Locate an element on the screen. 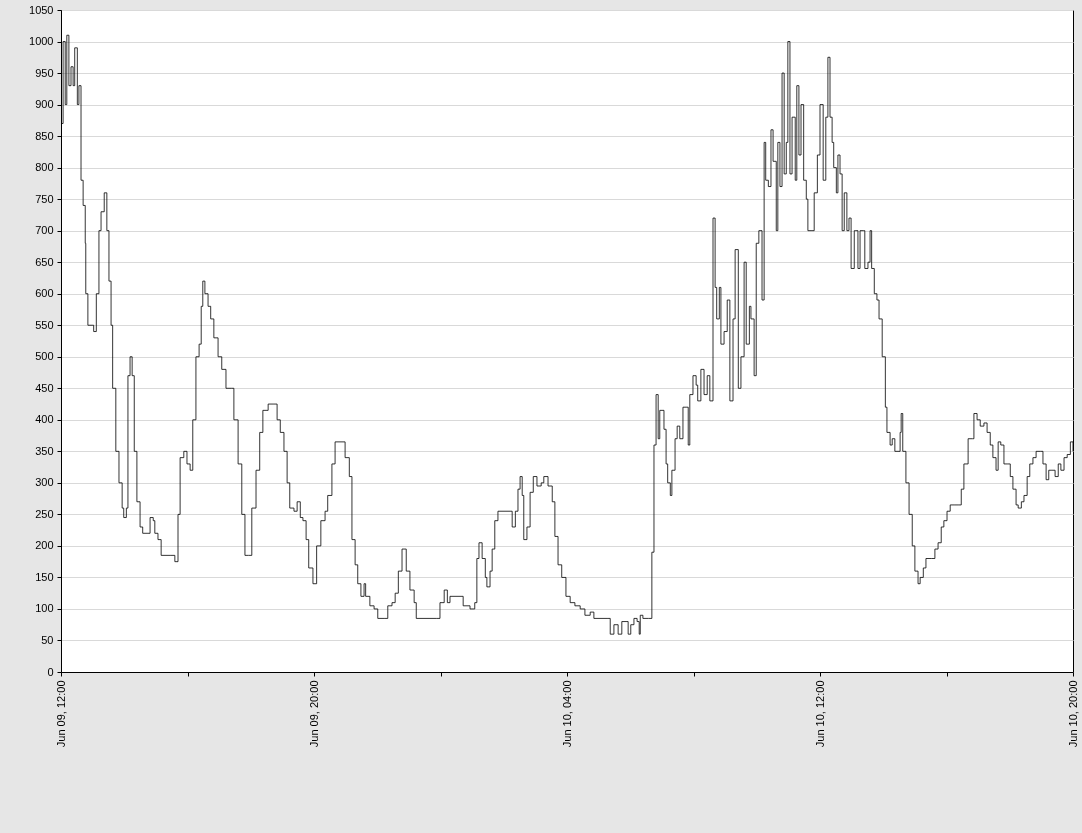  y-tick-label: 1000 is located at coordinates (41, 41).